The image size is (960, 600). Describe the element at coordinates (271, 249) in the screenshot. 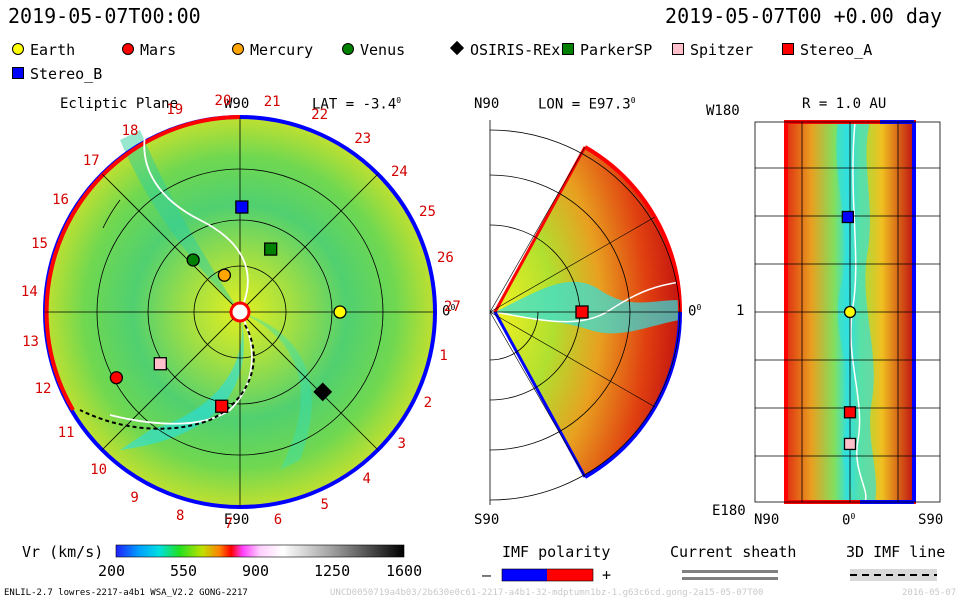

I see `parkersp-ecliptic-marker` at that location.